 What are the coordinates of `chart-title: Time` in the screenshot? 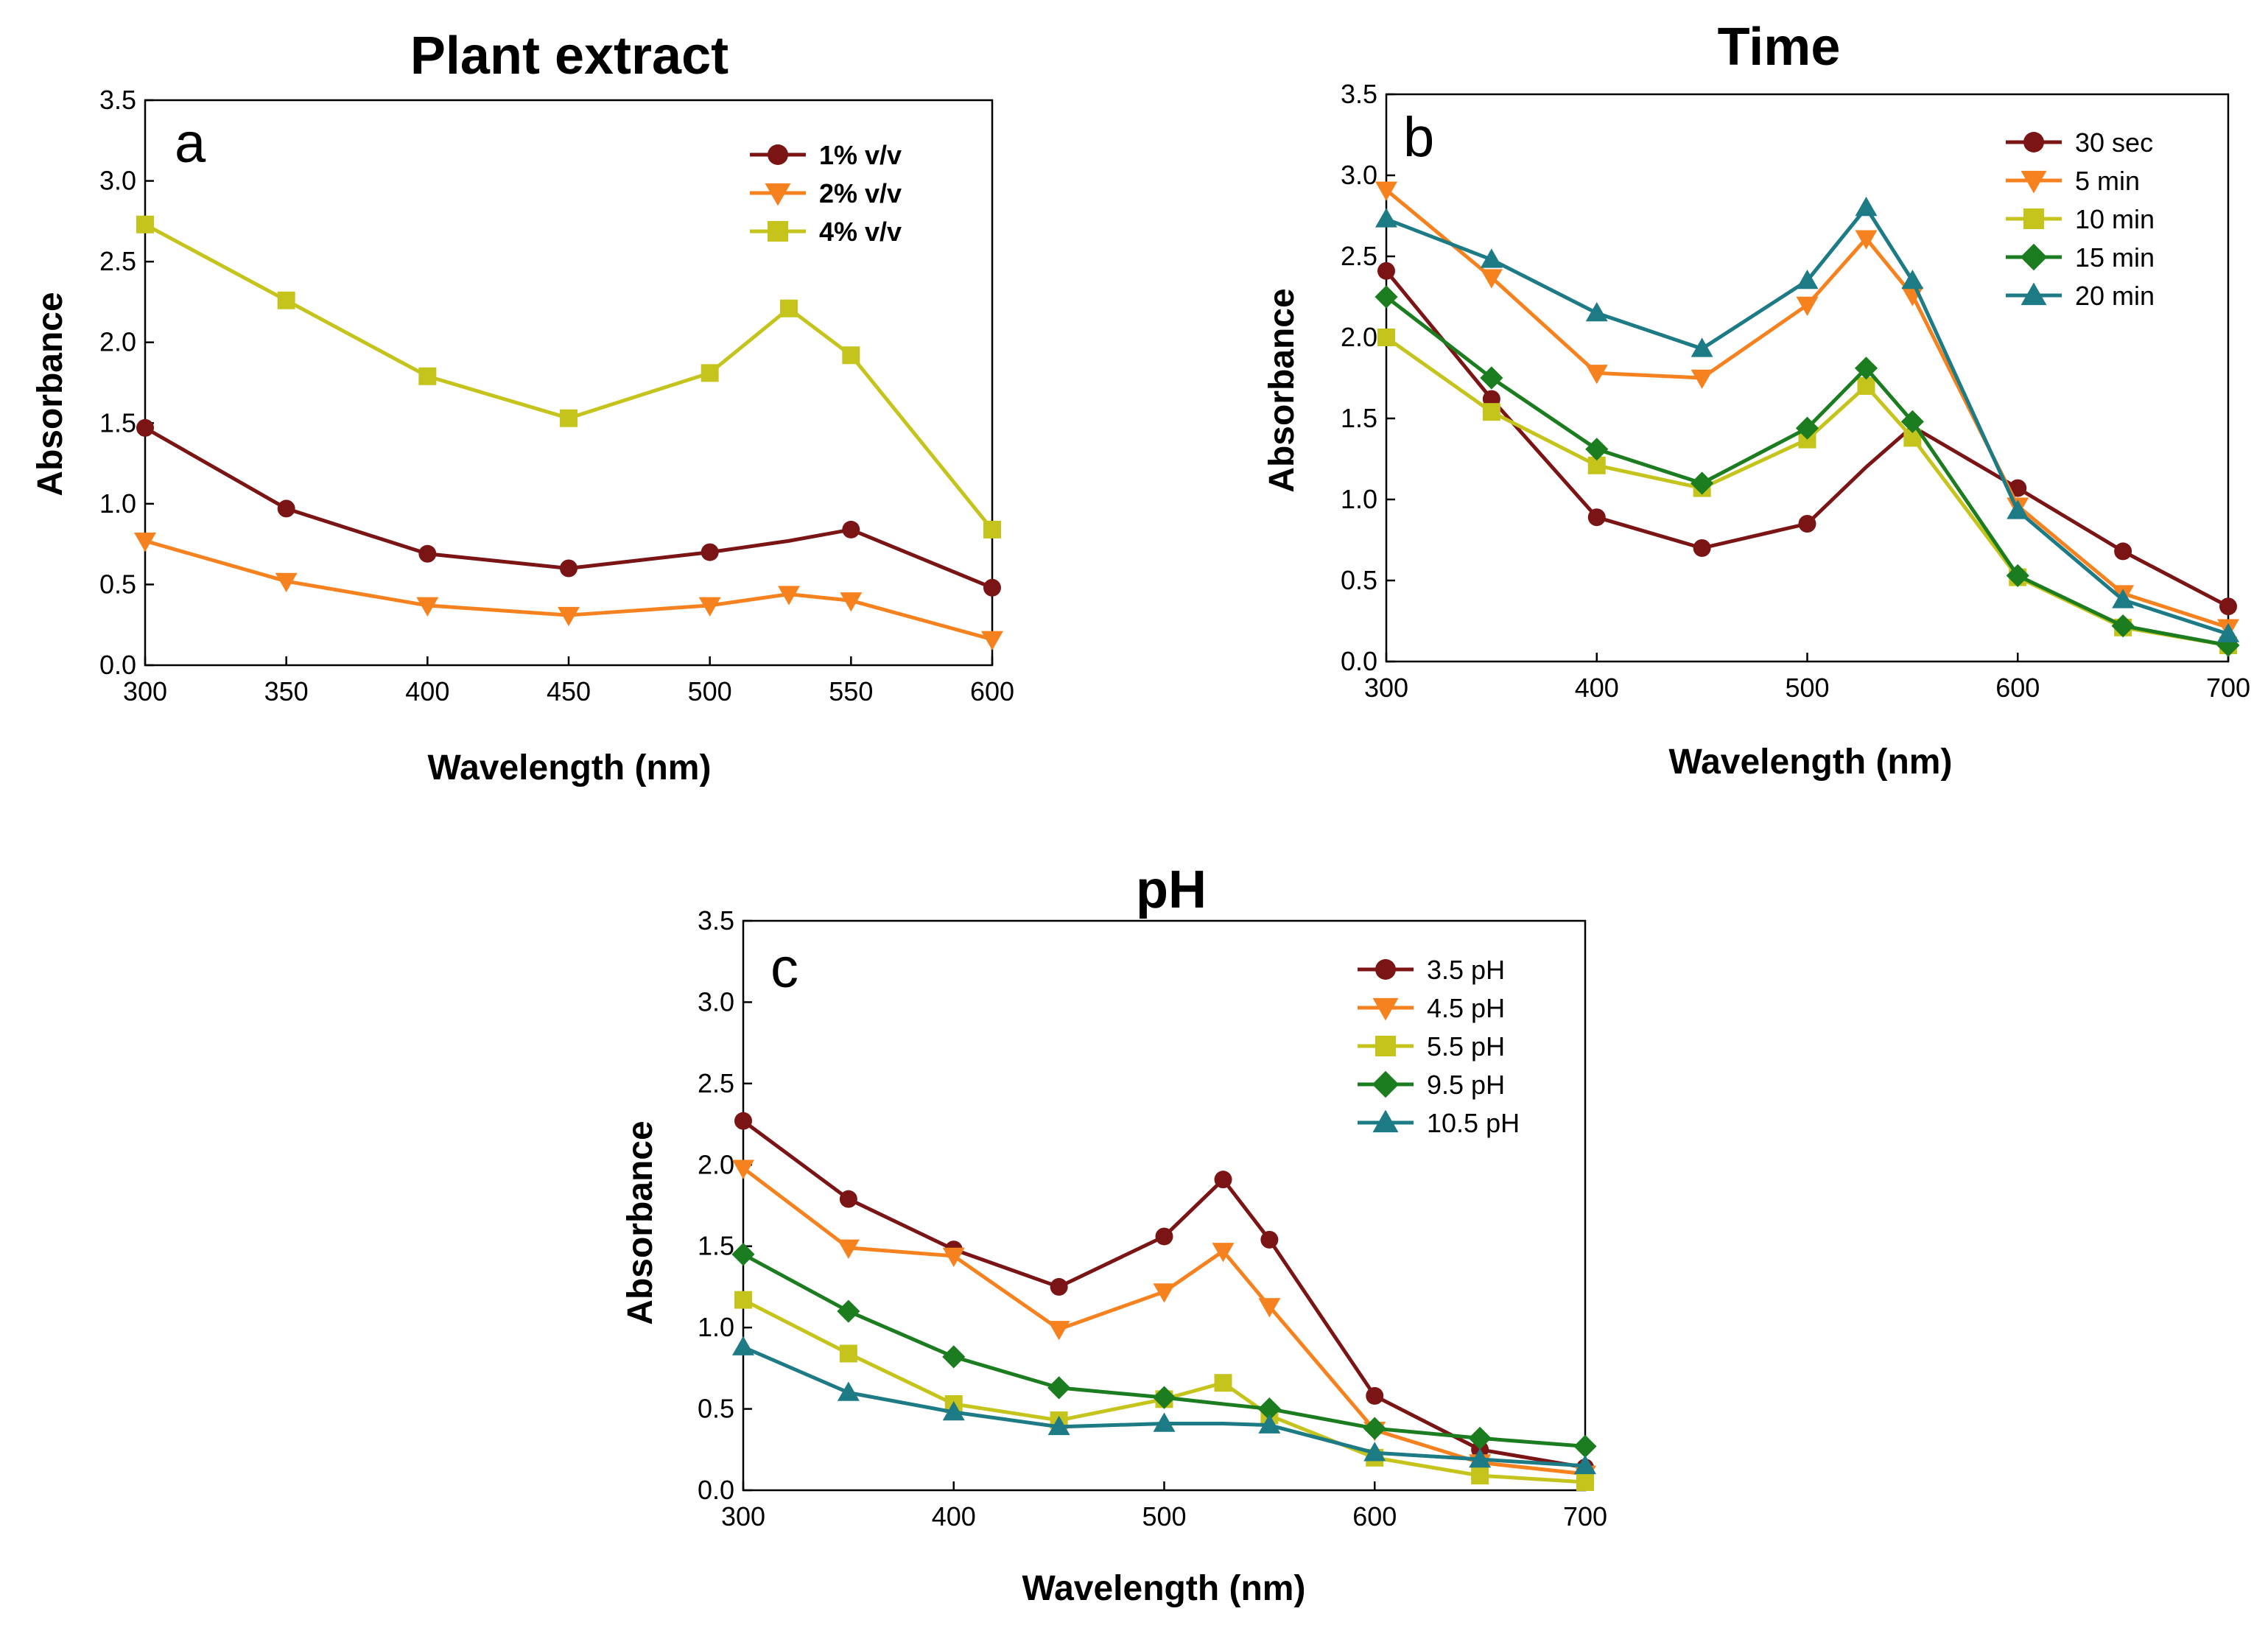 It's located at (1779, 48).